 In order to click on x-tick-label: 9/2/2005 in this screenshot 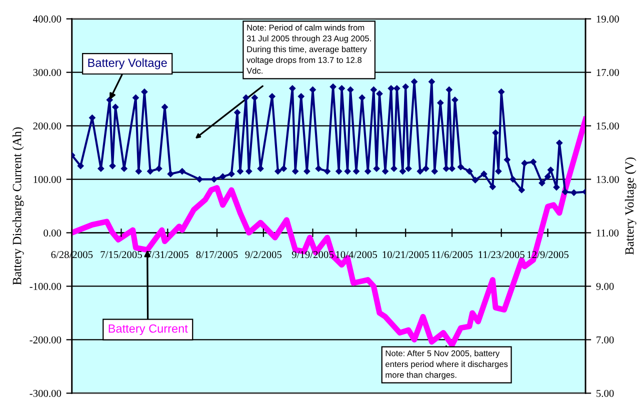, I will do `click(263, 254)`.